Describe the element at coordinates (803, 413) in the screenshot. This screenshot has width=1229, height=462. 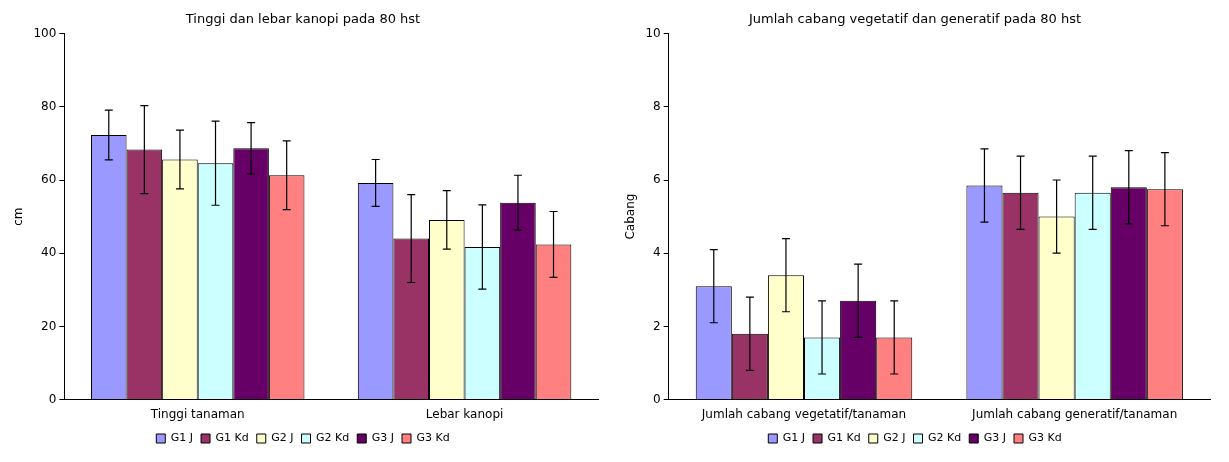
I see `x-tick-label: Jumlah cabang vegetatif/tanaman` at that location.